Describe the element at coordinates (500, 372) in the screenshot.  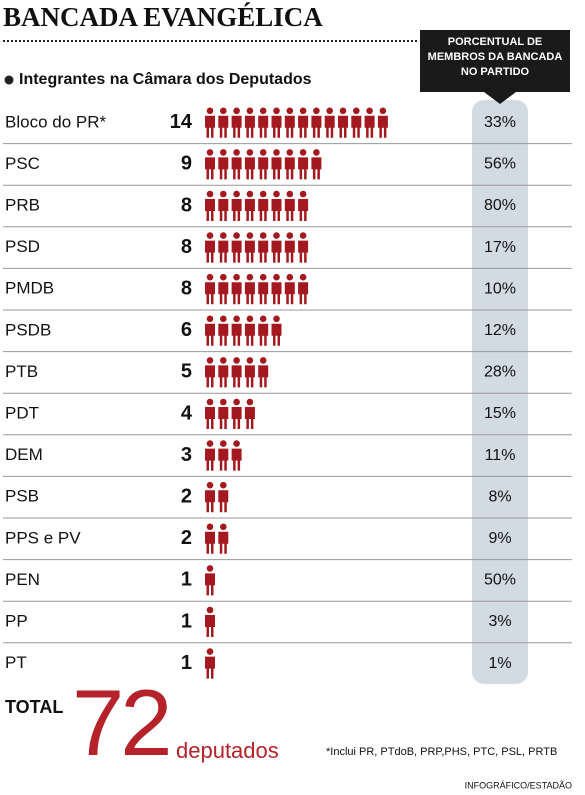
I see `percent-label: 28%` at that location.